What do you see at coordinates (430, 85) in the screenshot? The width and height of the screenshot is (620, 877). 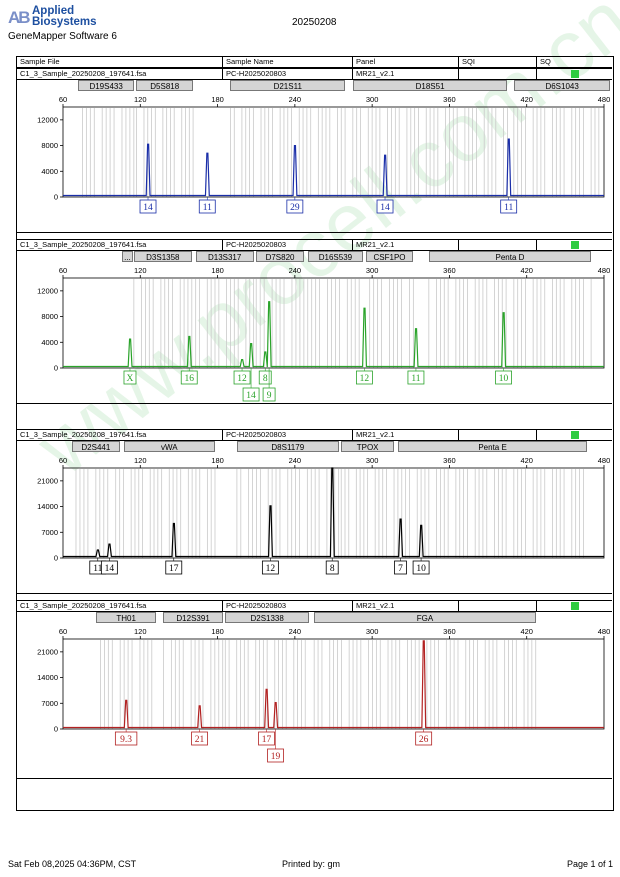 I see `marker-label: D18S51` at bounding box center [430, 85].